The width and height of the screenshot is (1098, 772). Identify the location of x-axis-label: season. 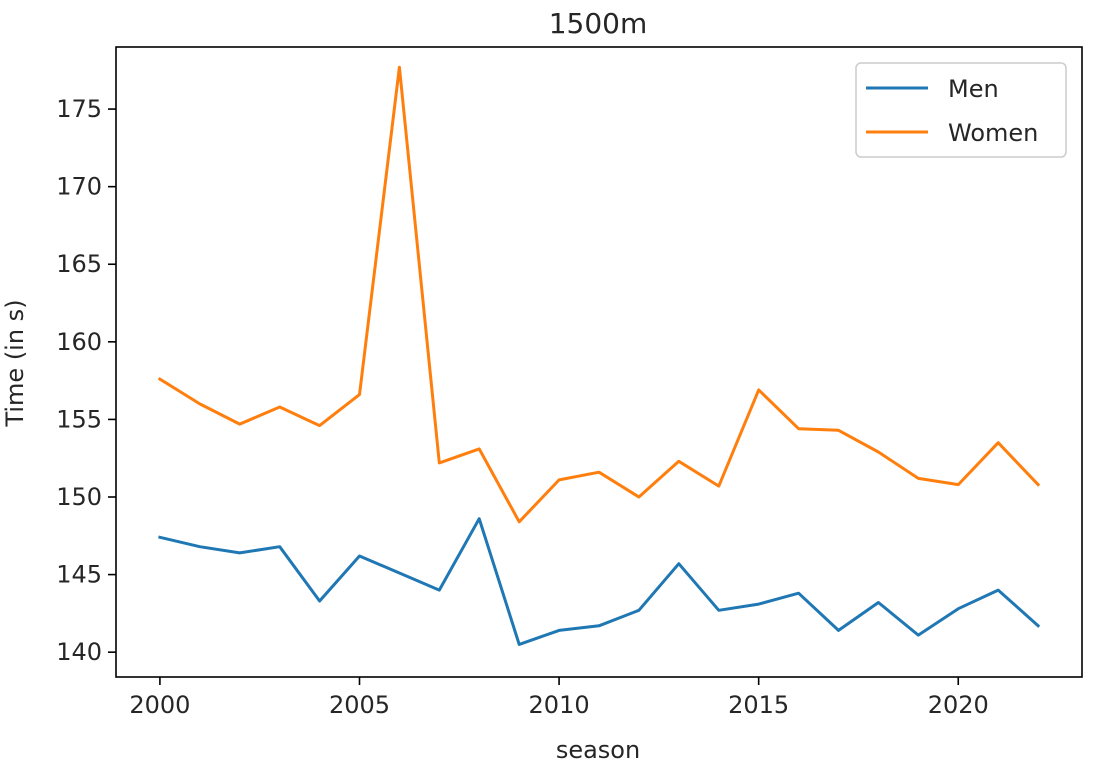
(598, 750).